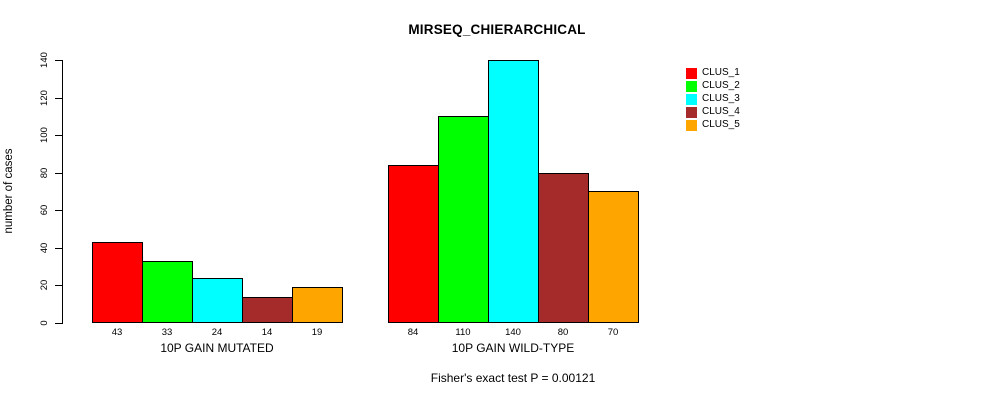 This screenshot has width=990, height=400. I want to click on bar-value-label: 19, so click(317, 332).